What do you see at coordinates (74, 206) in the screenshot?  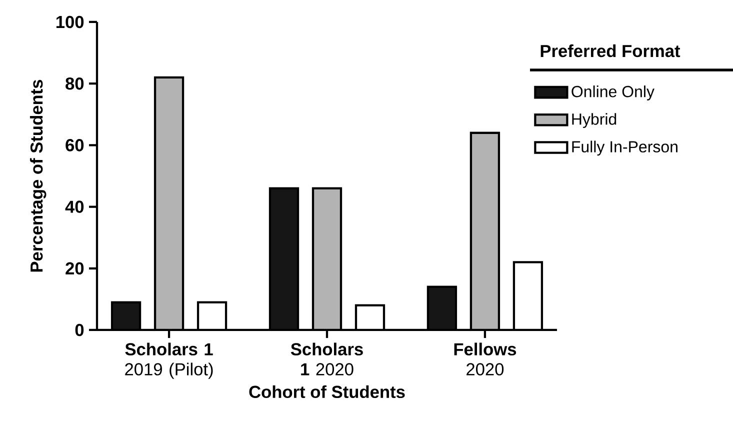 I see `y-tick-label: 40` at bounding box center [74, 206].